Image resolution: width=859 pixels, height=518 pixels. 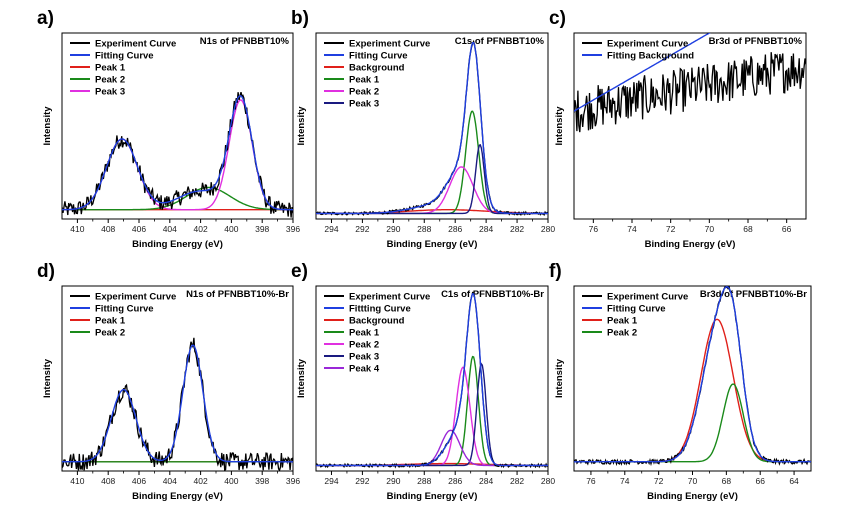 What do you see at coordinates (364, 369) in the screenshot?
I see `legend-entry: Peak 4` at bounding box center [364, 369].